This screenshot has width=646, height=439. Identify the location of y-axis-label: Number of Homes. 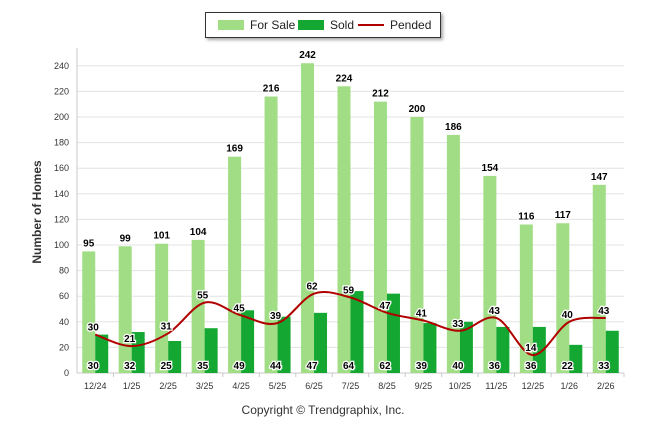
(37, 212).